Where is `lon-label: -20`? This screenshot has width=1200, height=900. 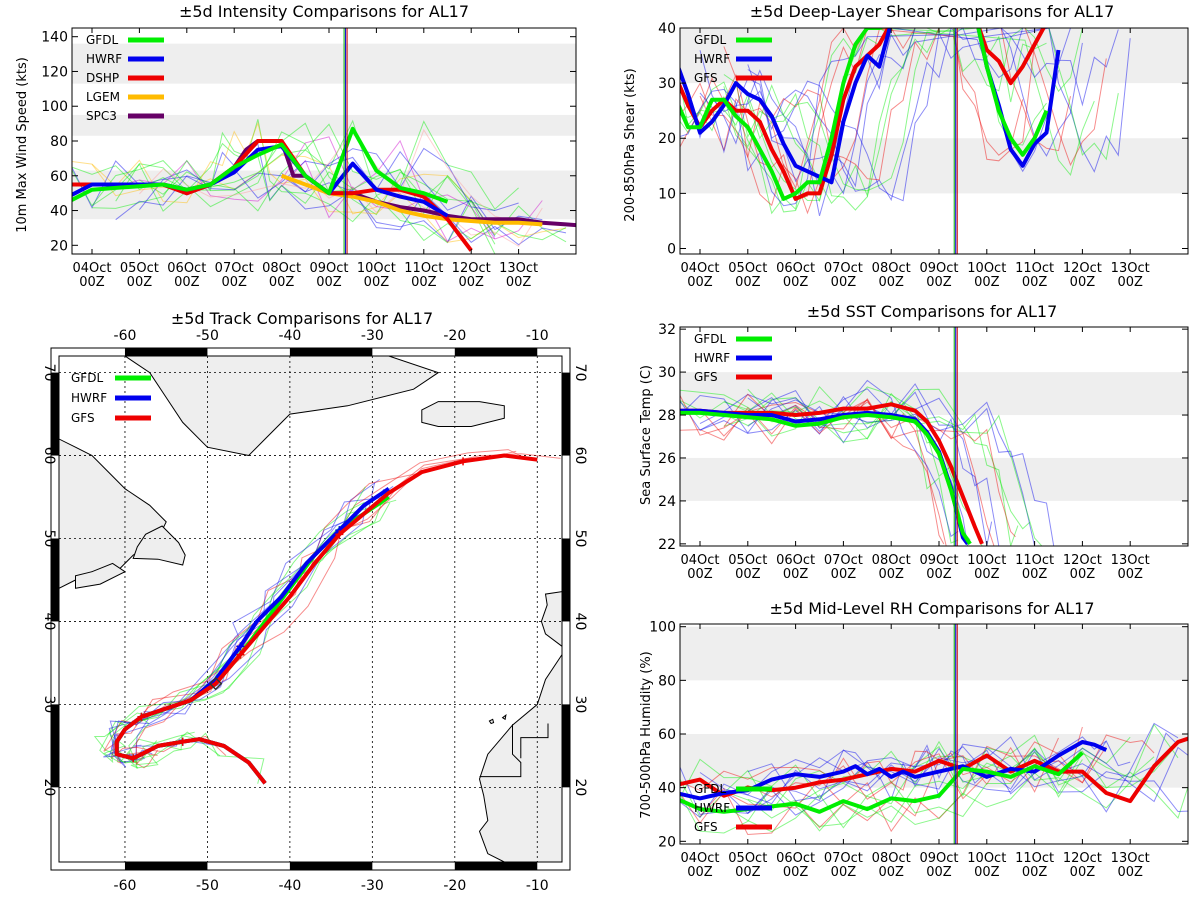 lon-label: -20 is located at coordinates (454, 336).